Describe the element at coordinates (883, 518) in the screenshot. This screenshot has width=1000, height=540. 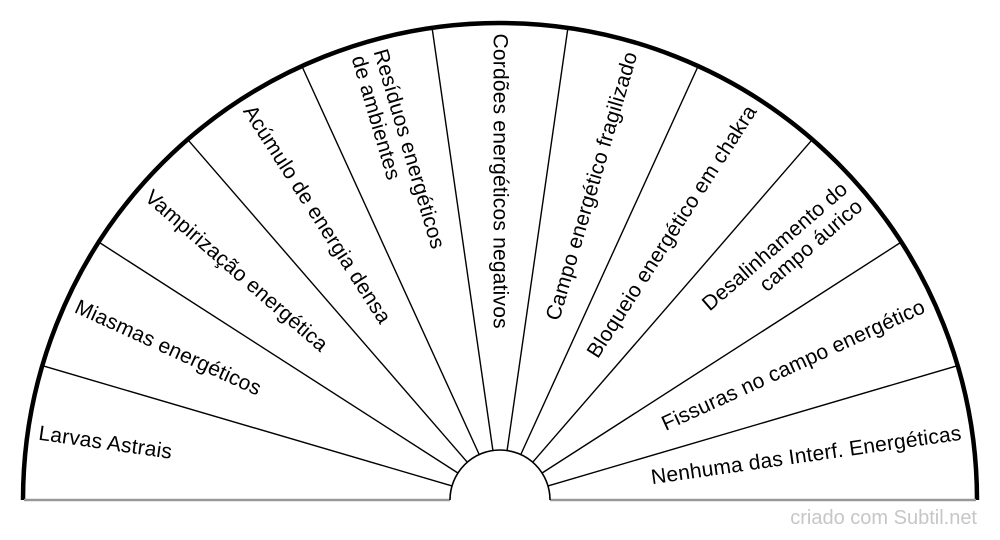
I see `watermark-text: criado com Subtil.net` at that location.